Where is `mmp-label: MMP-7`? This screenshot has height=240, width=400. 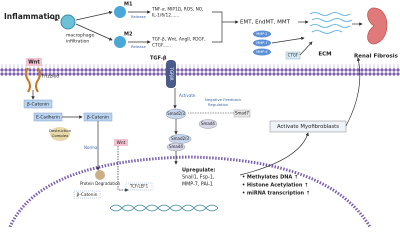 mmp-label: MMP-7 is located at coordinates (261, 43).